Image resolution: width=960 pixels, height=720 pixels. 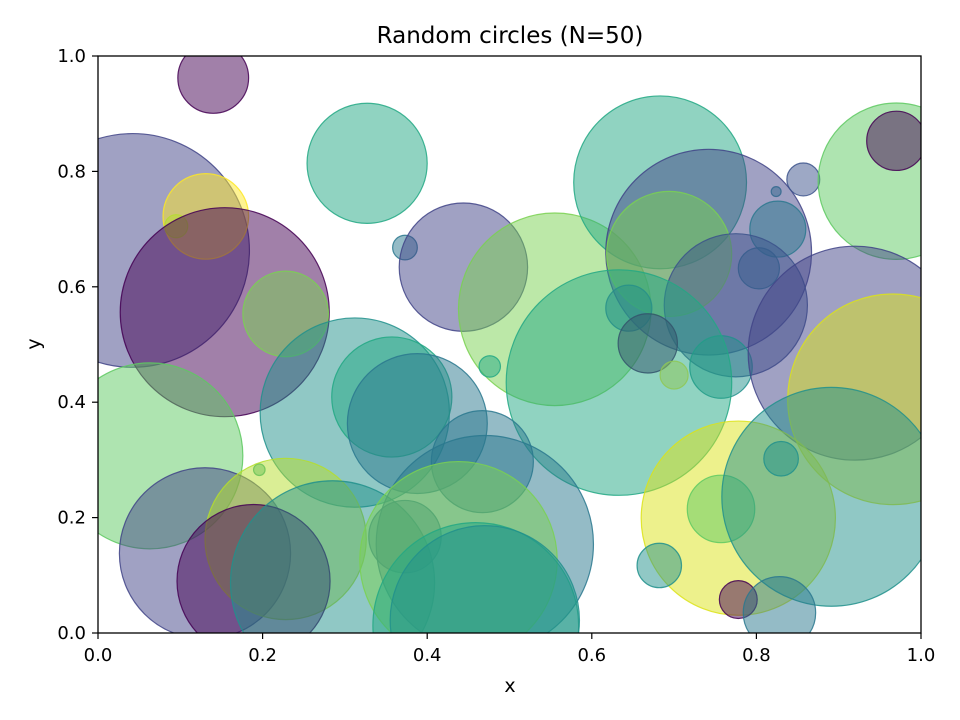 I want to click on y-tick-label: 0.0, so click(x=71, y=633).